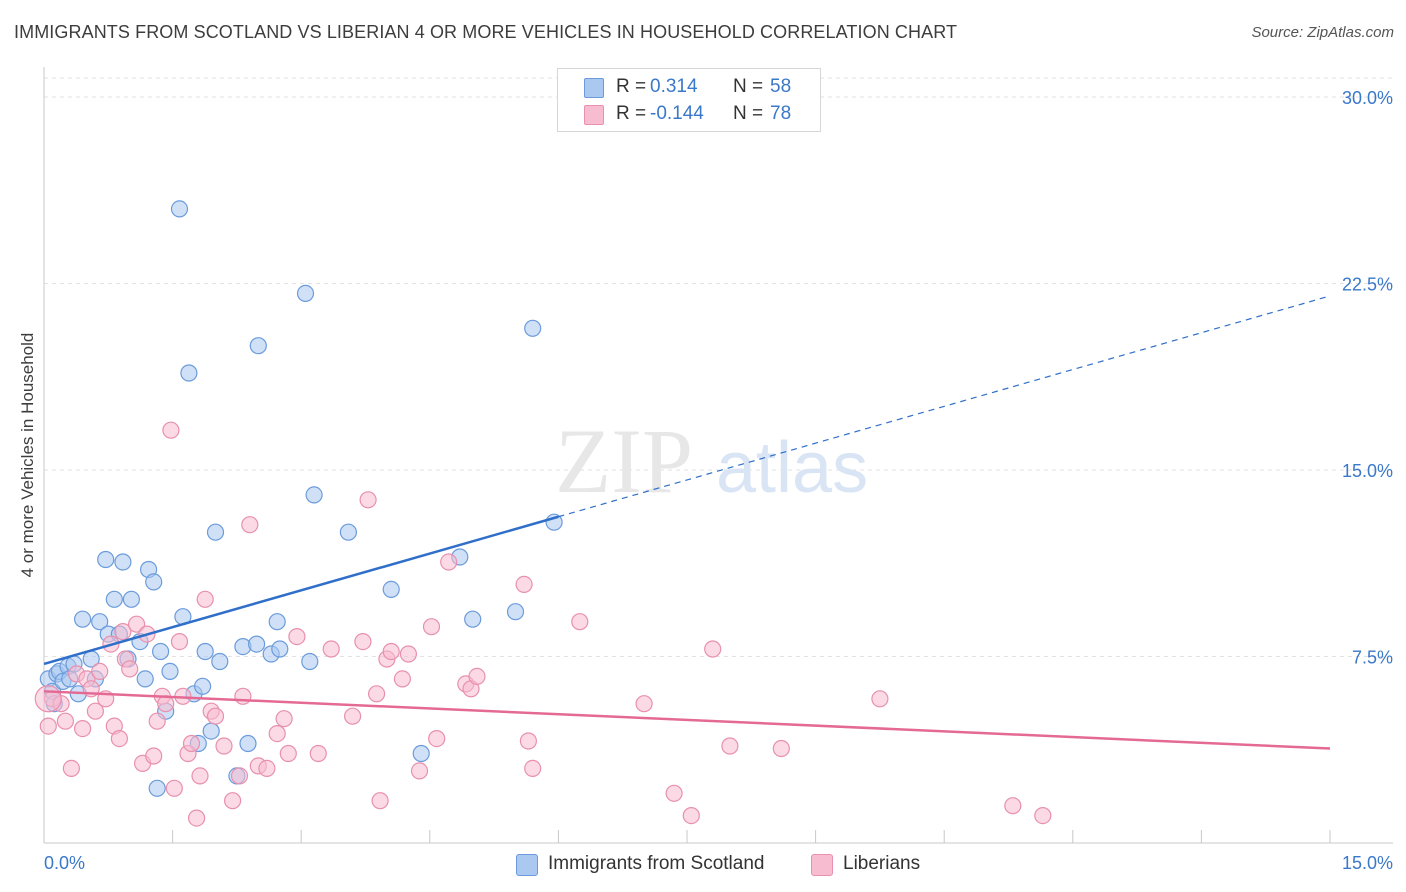 The width and height of the screenshot is (1406, 892). What do you see at coordinates (1367, 285) in the screenshot?
I see `y-tick-label: 22.5%` at bounding box center [1367, 285].